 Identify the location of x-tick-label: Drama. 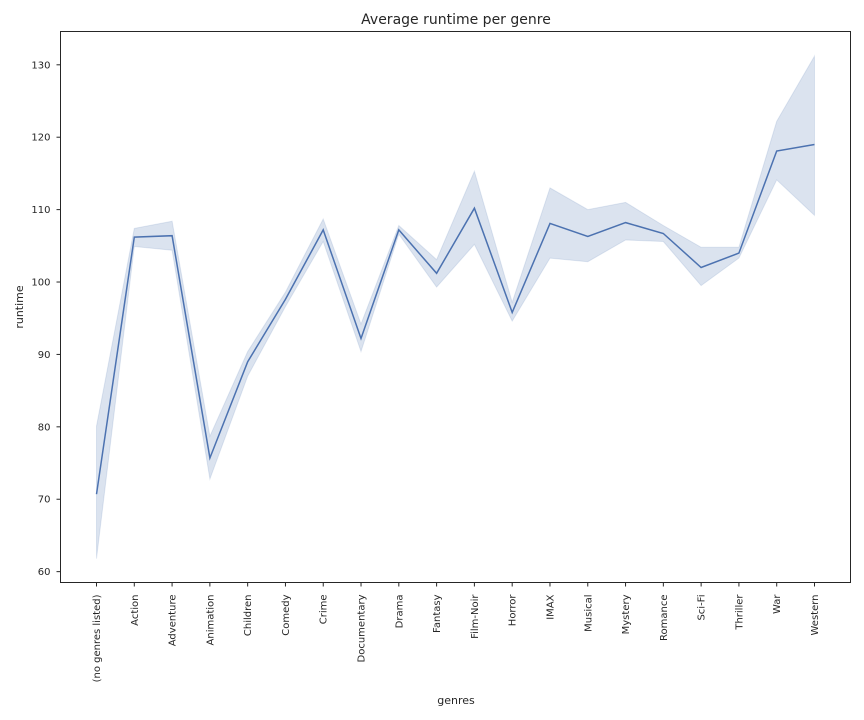
(399, 612).